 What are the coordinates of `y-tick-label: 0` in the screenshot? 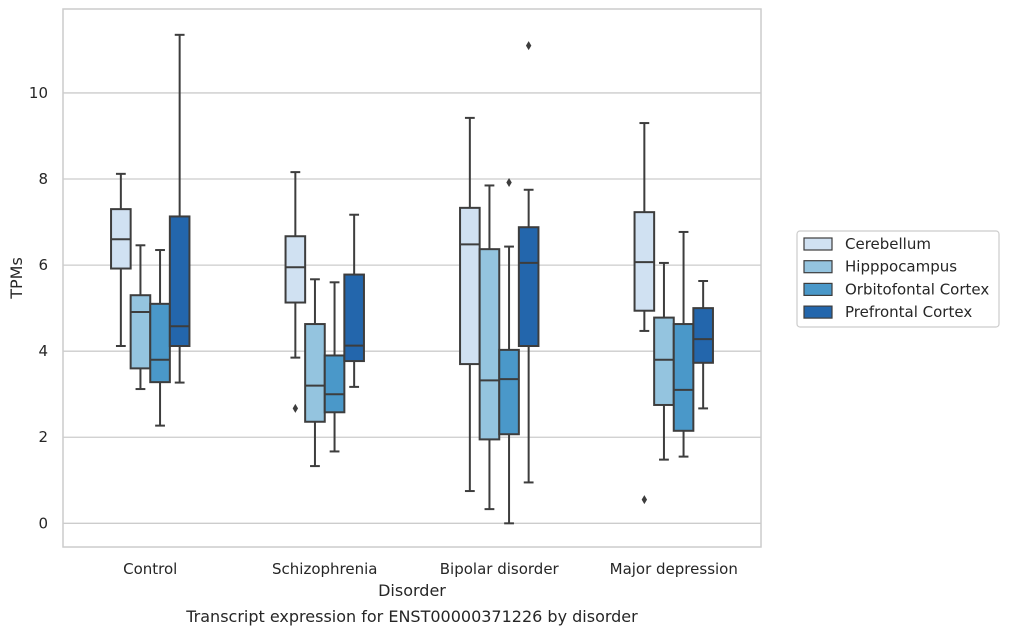 It's located at (43, 523).